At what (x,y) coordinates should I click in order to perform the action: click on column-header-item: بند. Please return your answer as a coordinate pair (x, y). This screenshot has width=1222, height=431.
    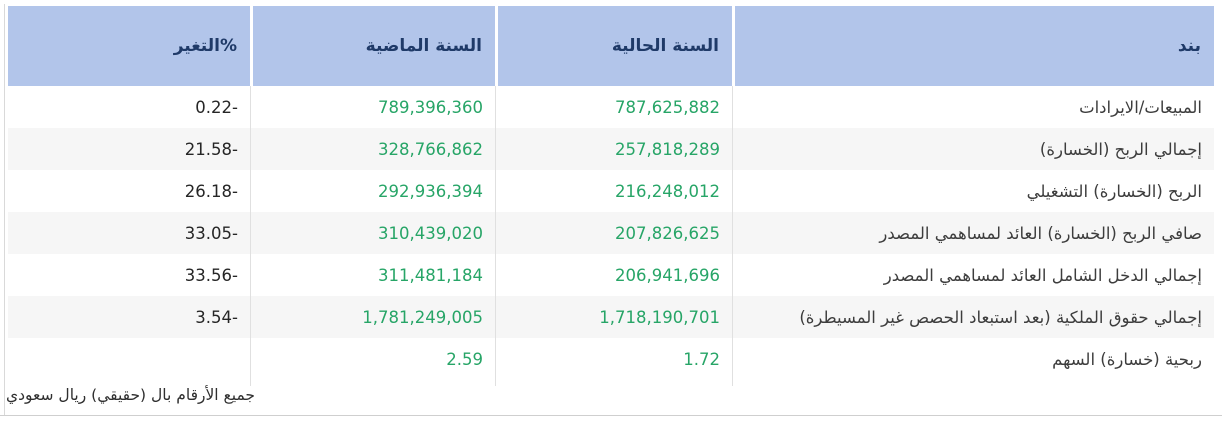
    Looking at the image, I should click on (974, 46).